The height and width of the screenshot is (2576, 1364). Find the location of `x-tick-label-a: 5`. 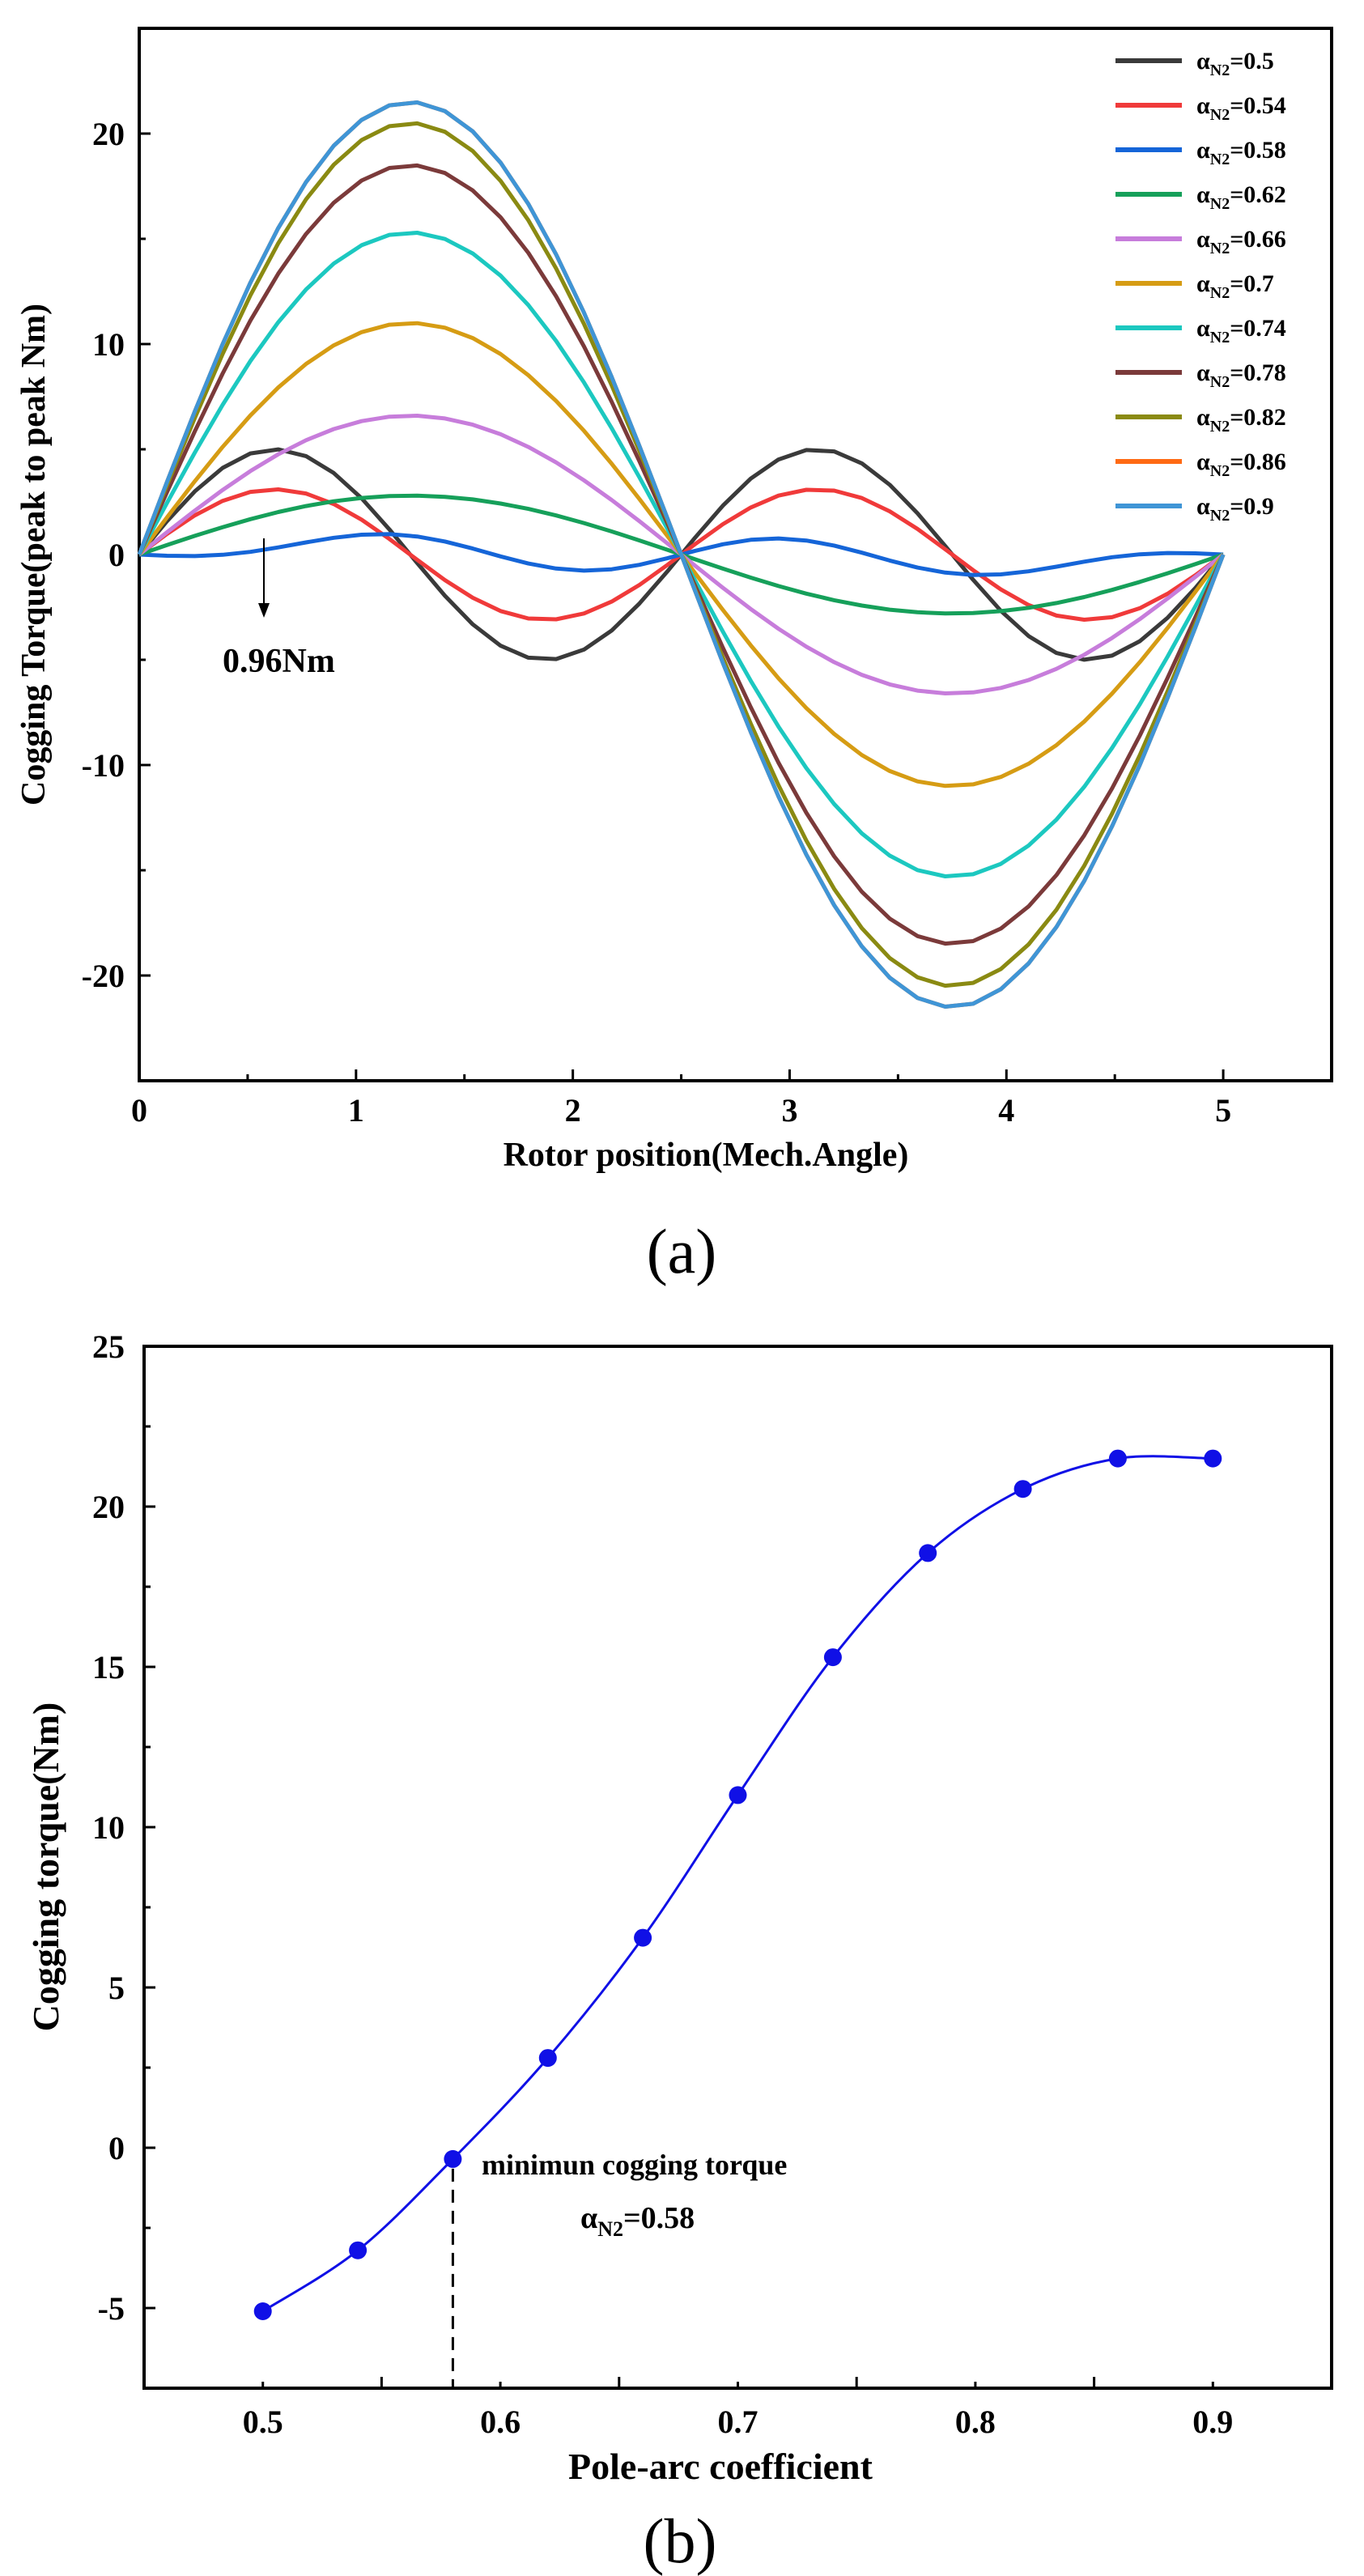

x-tick-label-a: 5 is located at coordinates (1223, 1111).